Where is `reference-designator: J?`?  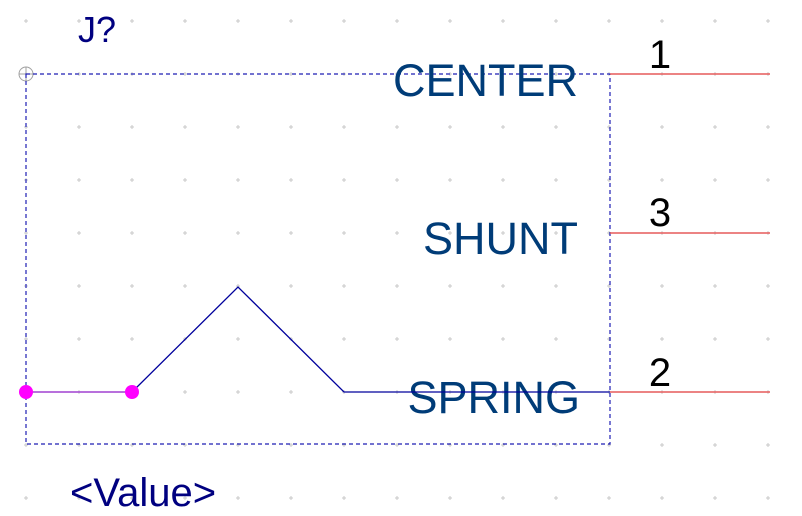
reference-designator: J? is located at coordinates (97, 29).